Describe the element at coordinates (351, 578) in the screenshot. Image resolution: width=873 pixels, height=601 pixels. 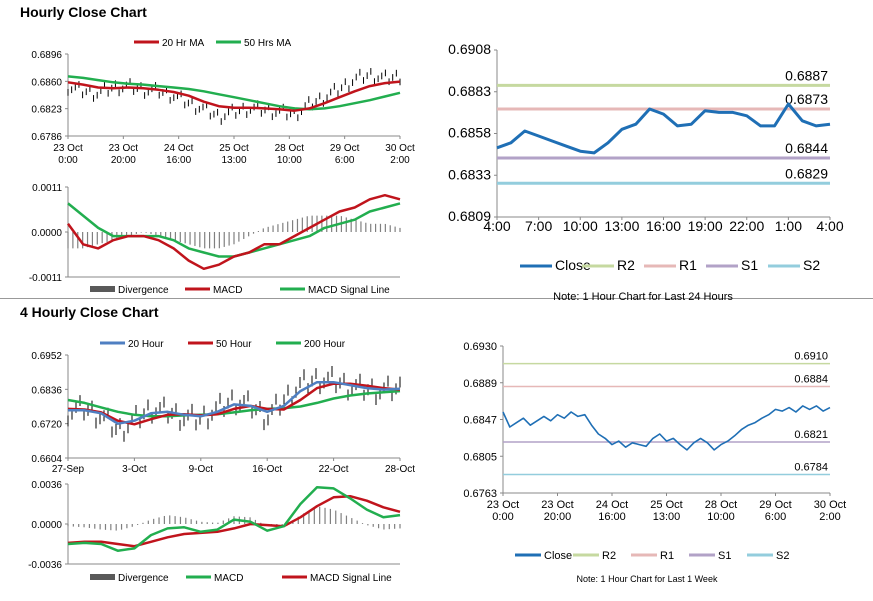
I see `legend-label: MACD Signal Line` at that location.